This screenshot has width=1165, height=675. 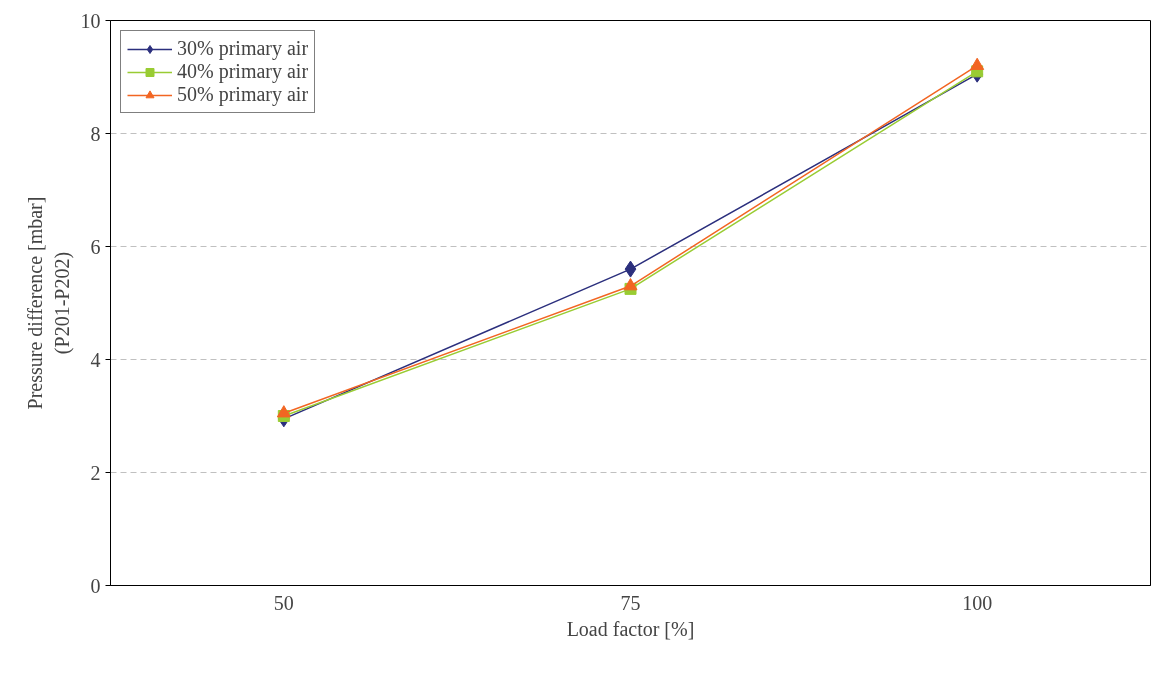 I want to click on y-tick-label: 0, so click(x=95, y=585).